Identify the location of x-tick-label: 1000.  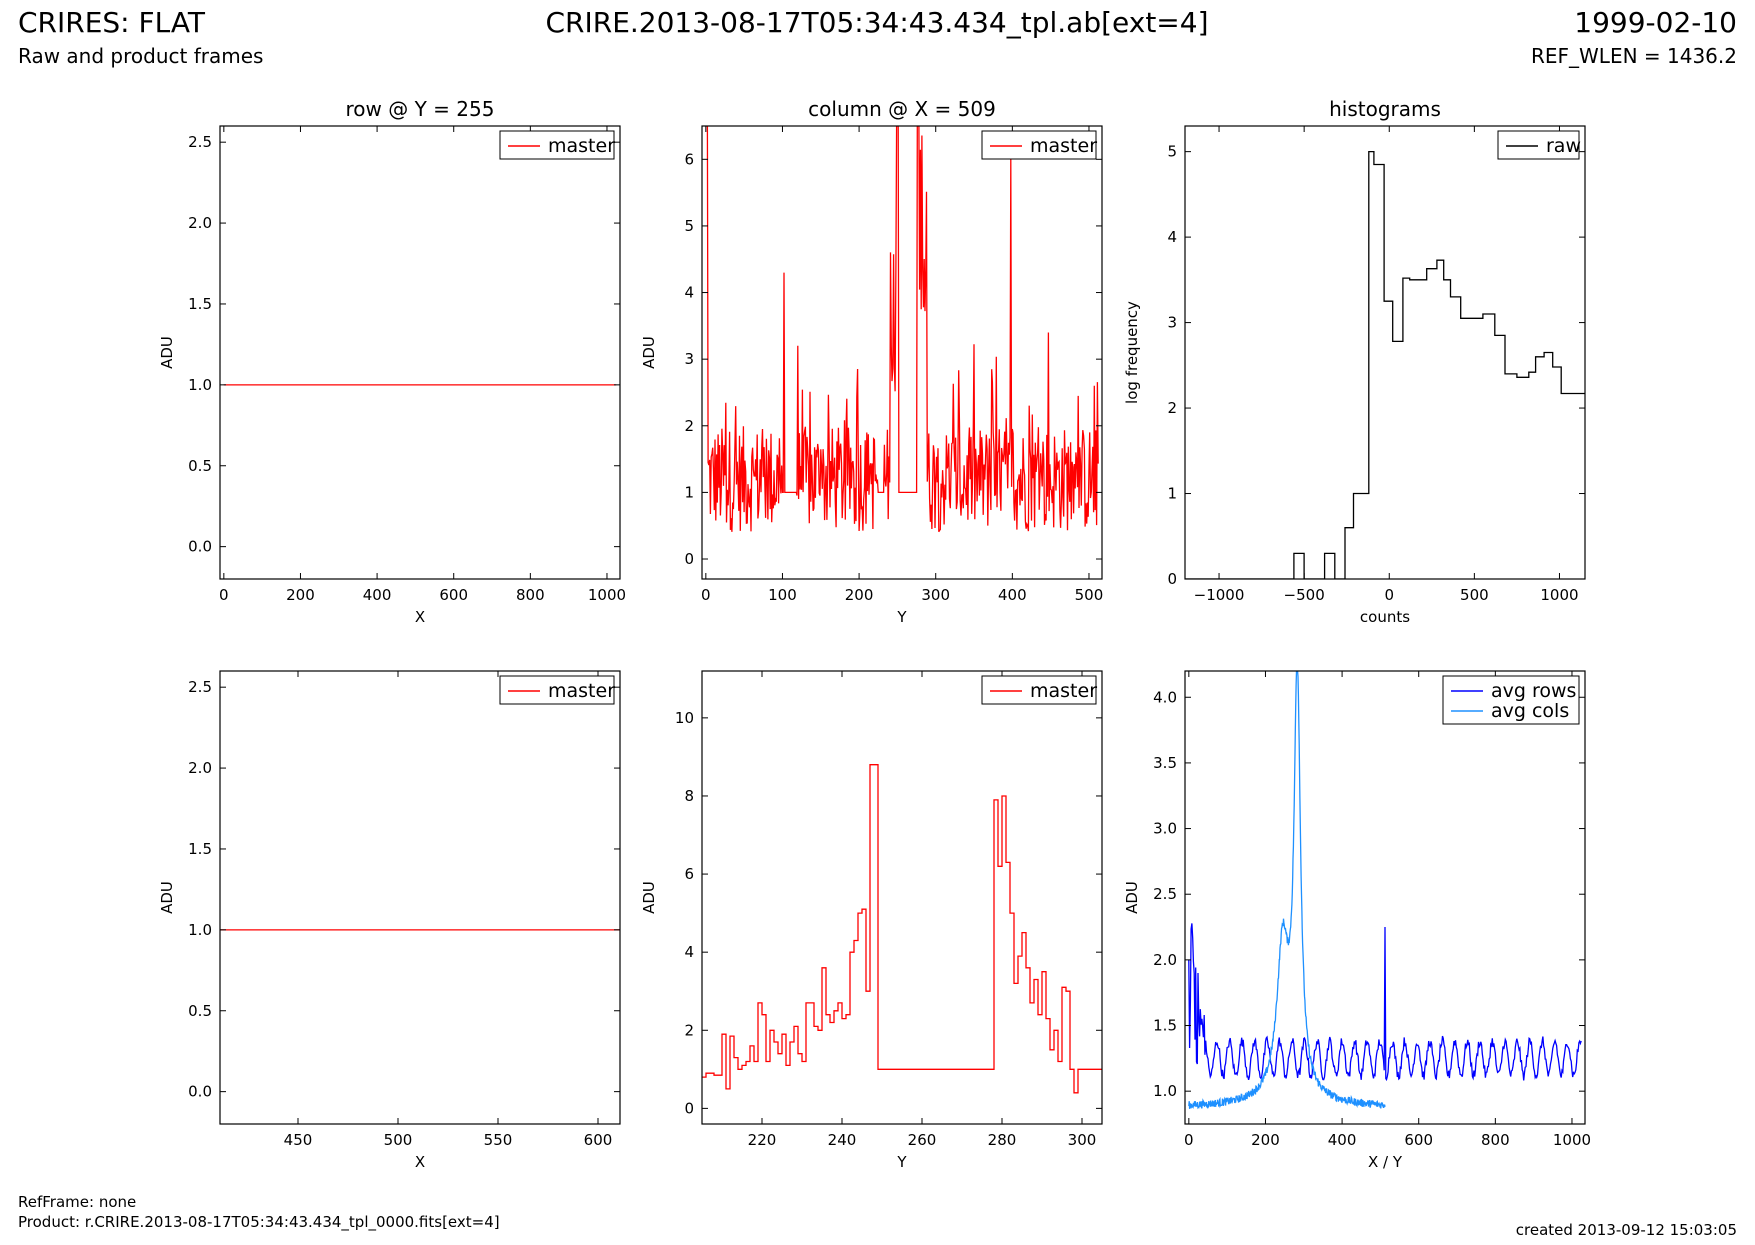
(1559, 595).